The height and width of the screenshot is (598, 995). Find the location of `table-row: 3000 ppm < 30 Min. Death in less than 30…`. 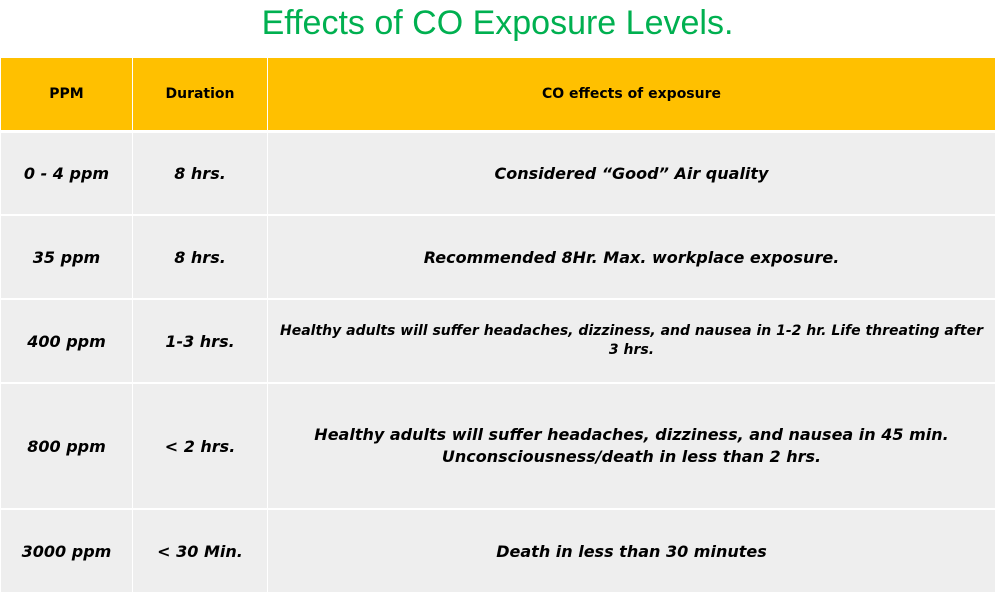

table-row: 3000 ppm < 30 Min. Death in less than 30… is located at coordinates (497, 551).